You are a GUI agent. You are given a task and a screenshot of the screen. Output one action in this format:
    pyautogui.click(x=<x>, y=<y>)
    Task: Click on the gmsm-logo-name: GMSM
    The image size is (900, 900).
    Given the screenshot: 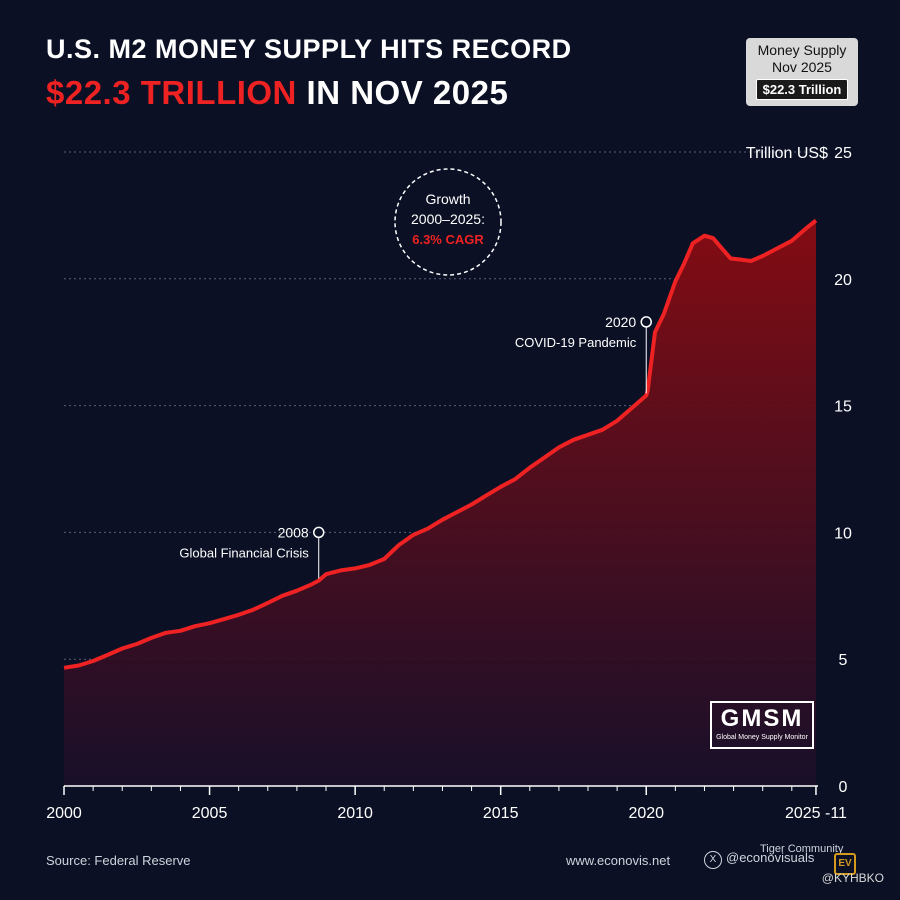 What is the action you would take?
    pyautogui.click(x=762, y=718)
    